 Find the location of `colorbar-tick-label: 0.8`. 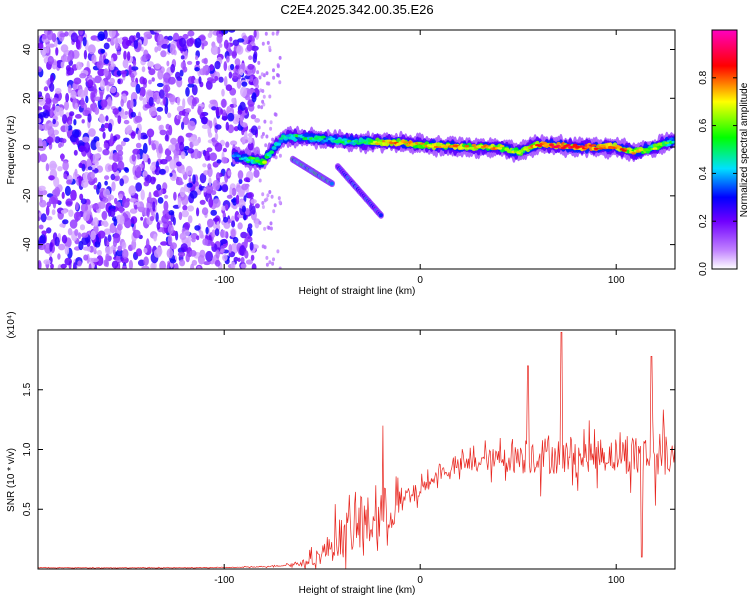

colorbar-tick-label: 0.8 is located at coordinates (703, 77).